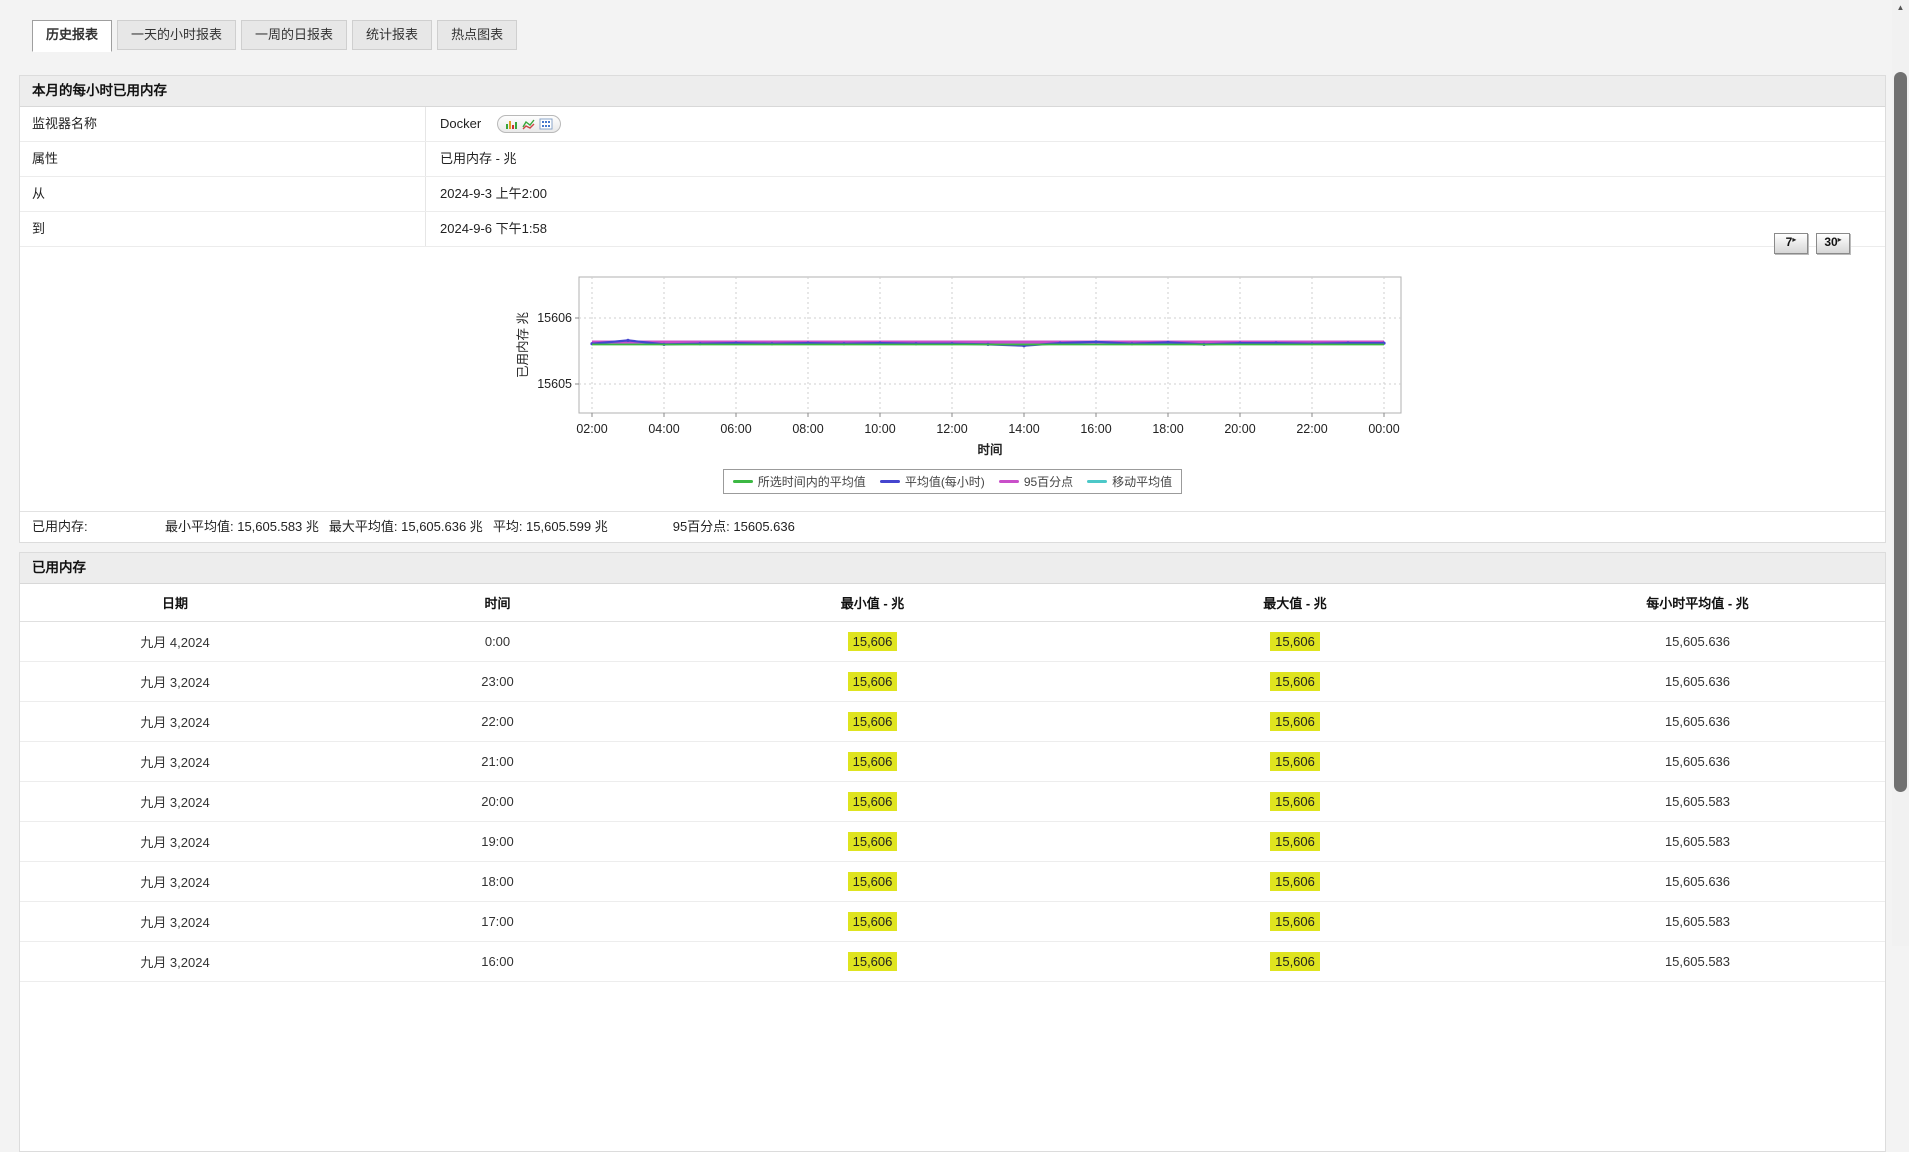  Describe the element at coordinates (65, 123) in the screenshot. I see `info-label: 监视器名称` at that location.